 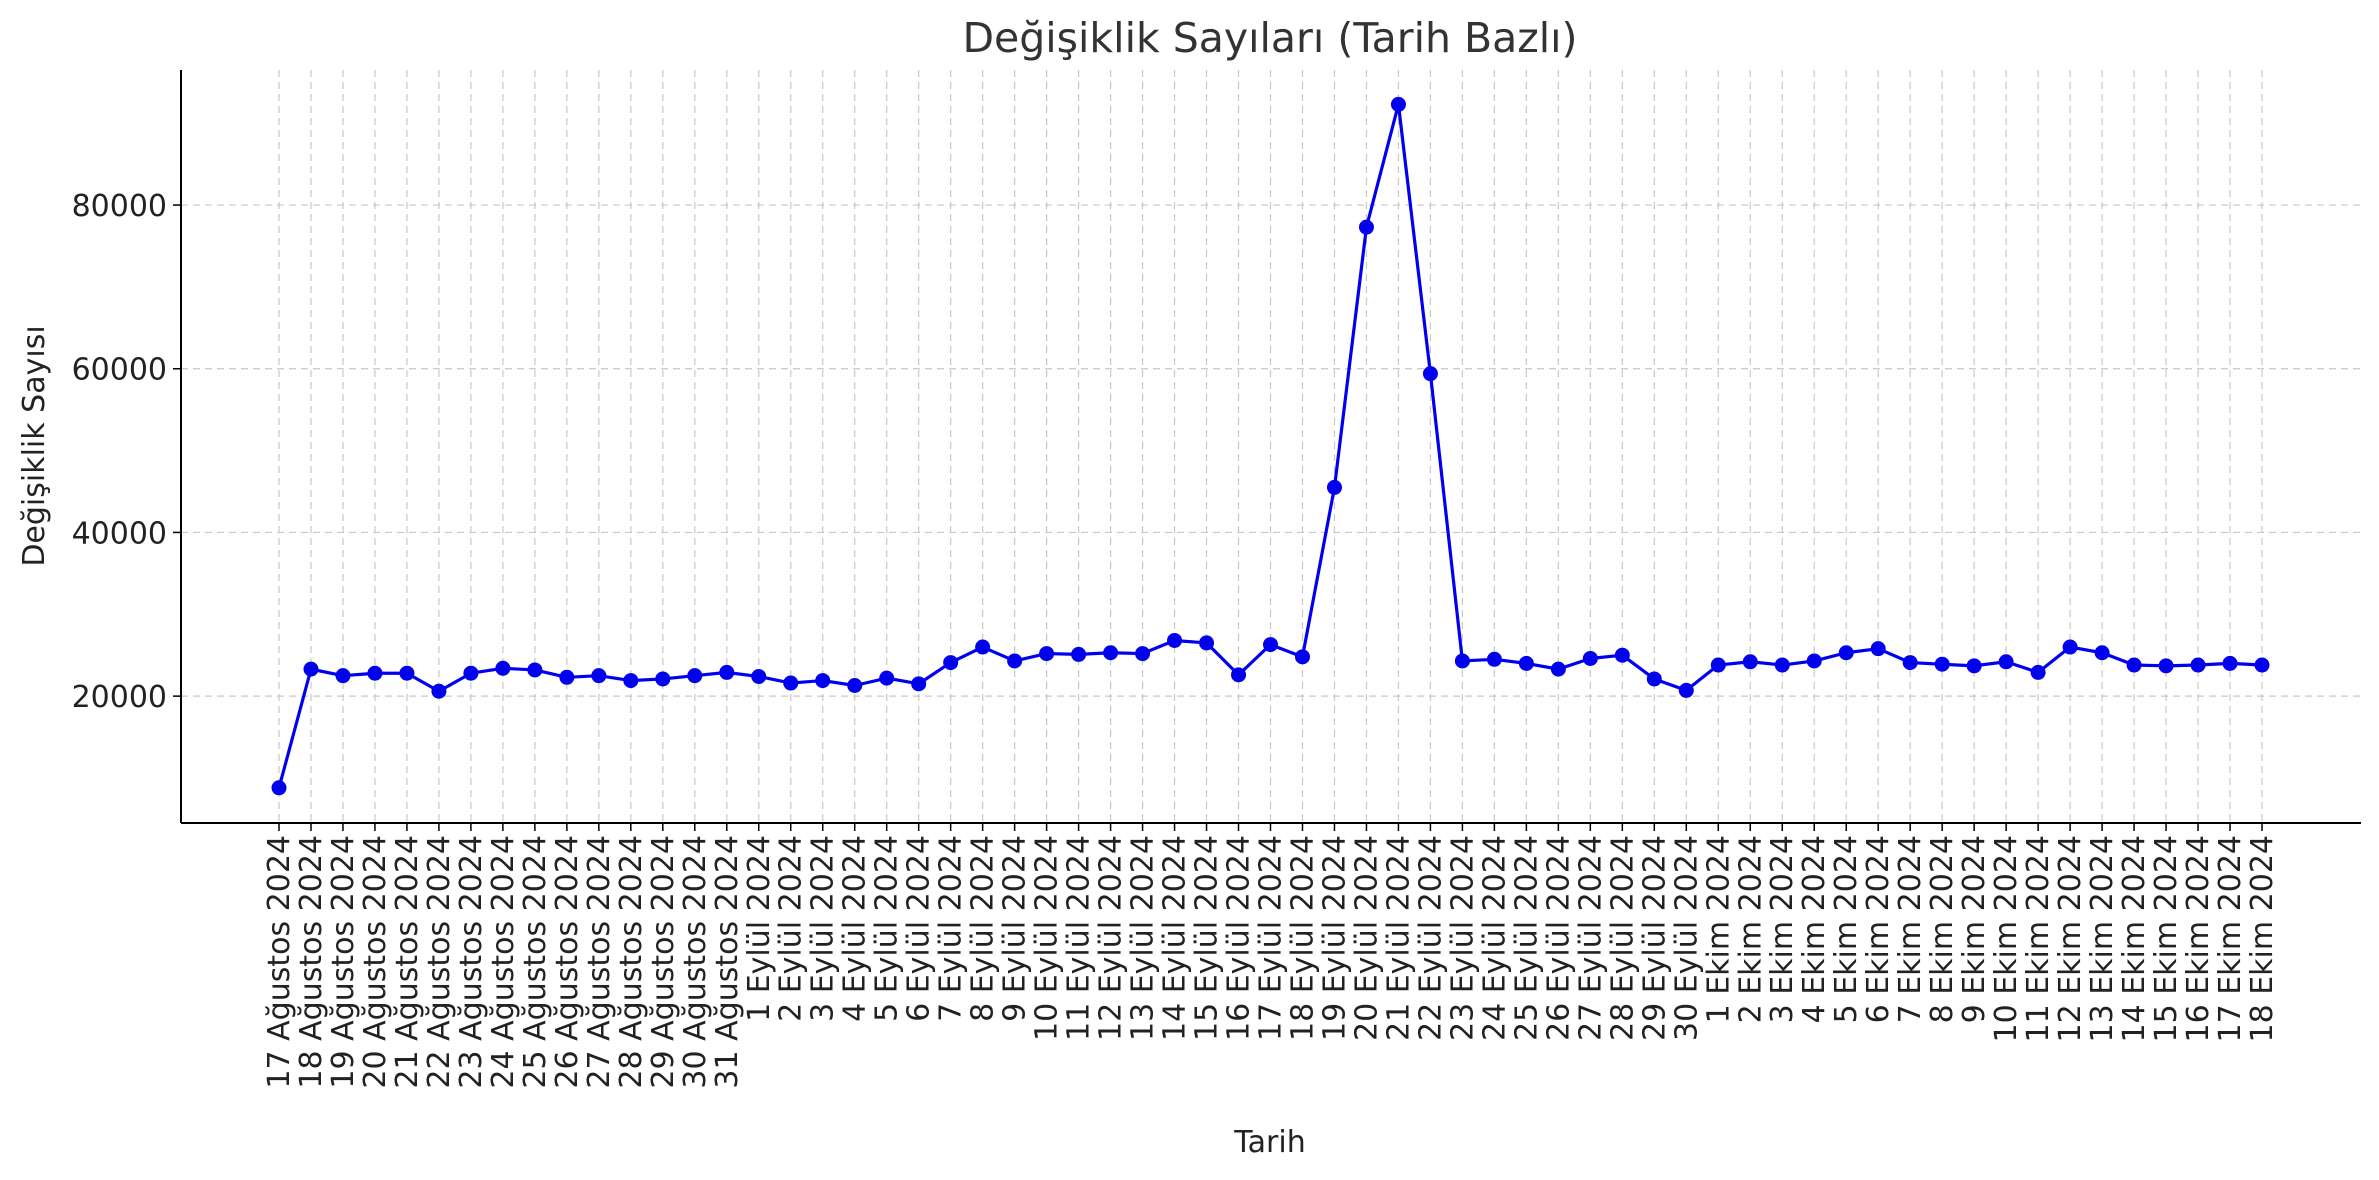 I want to click on chart-title: Değişiklik Sayıları (Tarih Bazlı), so click(x=1269, y=38).